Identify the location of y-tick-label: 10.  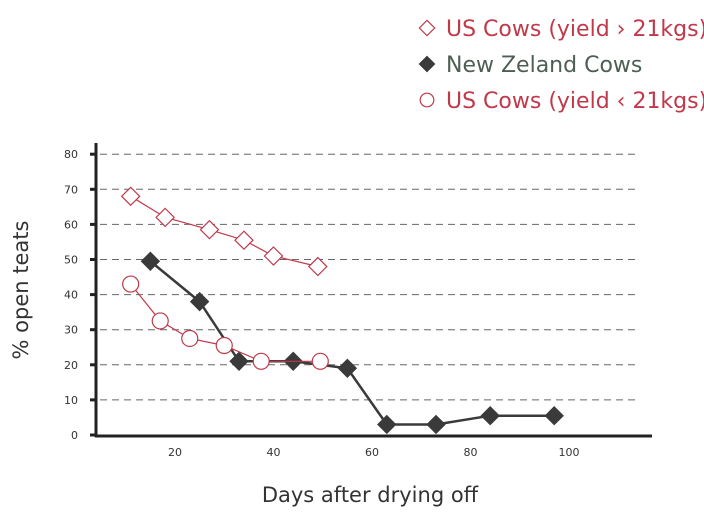
(71, 400).